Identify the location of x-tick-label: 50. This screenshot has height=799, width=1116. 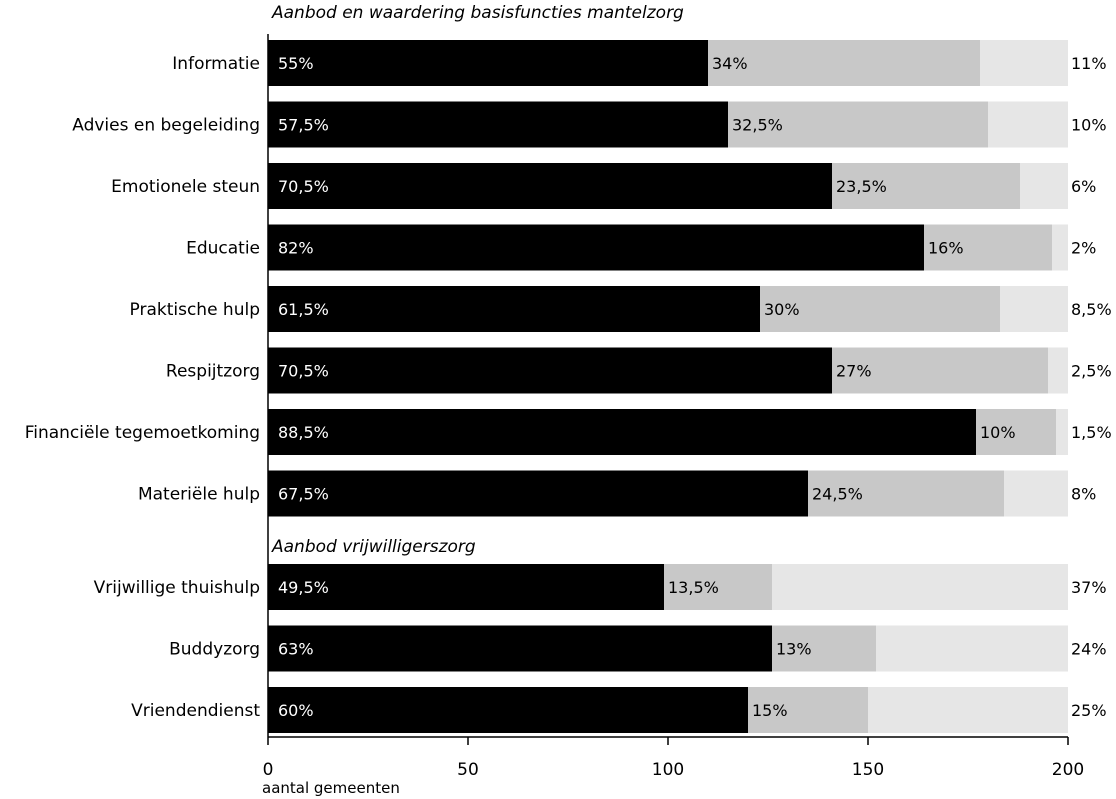
(468, 770).